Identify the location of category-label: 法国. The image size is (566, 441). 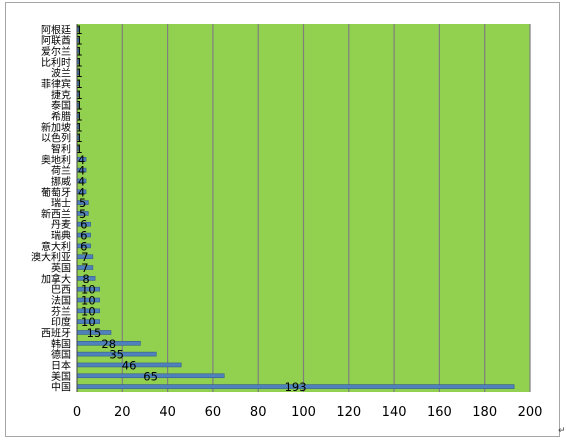
(61, 300).